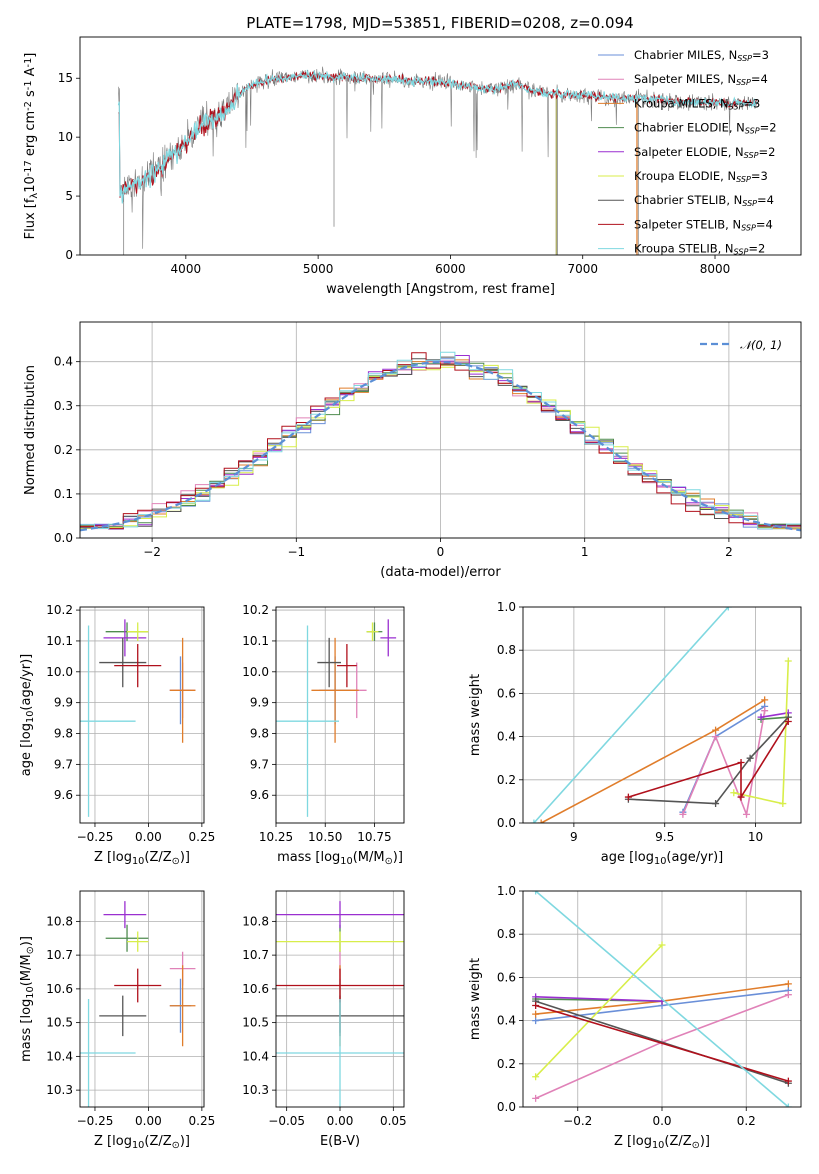 The height and width of the screenshot is (1174, 819). Describe the element at coordinates (755, 837) in the screenshot. I see `x-tick-label: 10` at that location.